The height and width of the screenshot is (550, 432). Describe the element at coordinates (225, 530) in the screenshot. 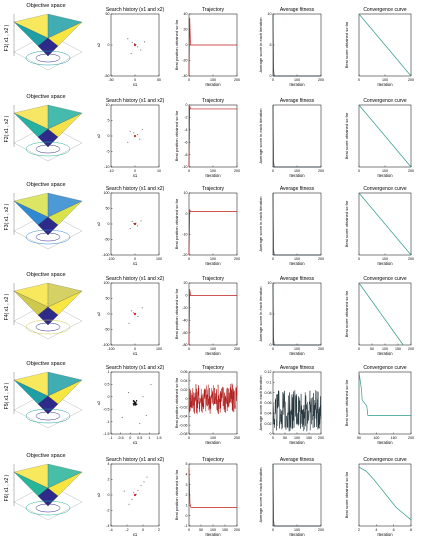

I see `x-tick-label: 150` at that location.